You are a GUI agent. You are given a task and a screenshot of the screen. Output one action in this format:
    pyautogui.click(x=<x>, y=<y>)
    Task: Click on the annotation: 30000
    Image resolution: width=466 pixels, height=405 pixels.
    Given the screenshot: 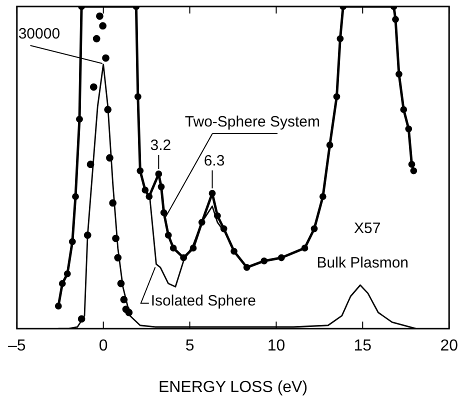 What is the action you would take?
    pyautogui.click(x=39, y=34)
    